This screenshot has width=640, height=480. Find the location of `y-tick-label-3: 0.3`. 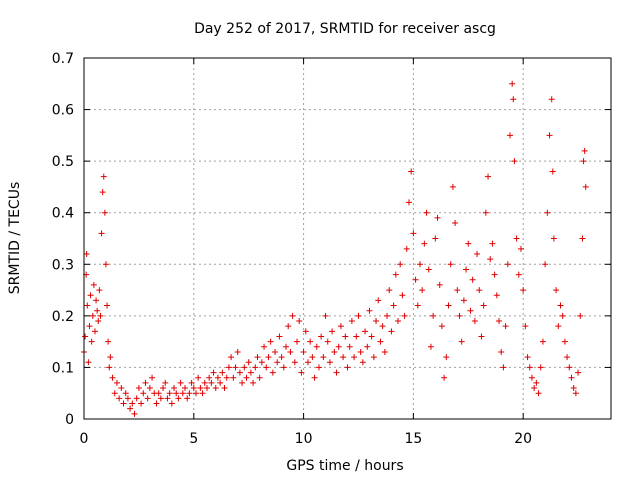

y-tick-label-3: 0.3 is located at coordinates (63, 265).